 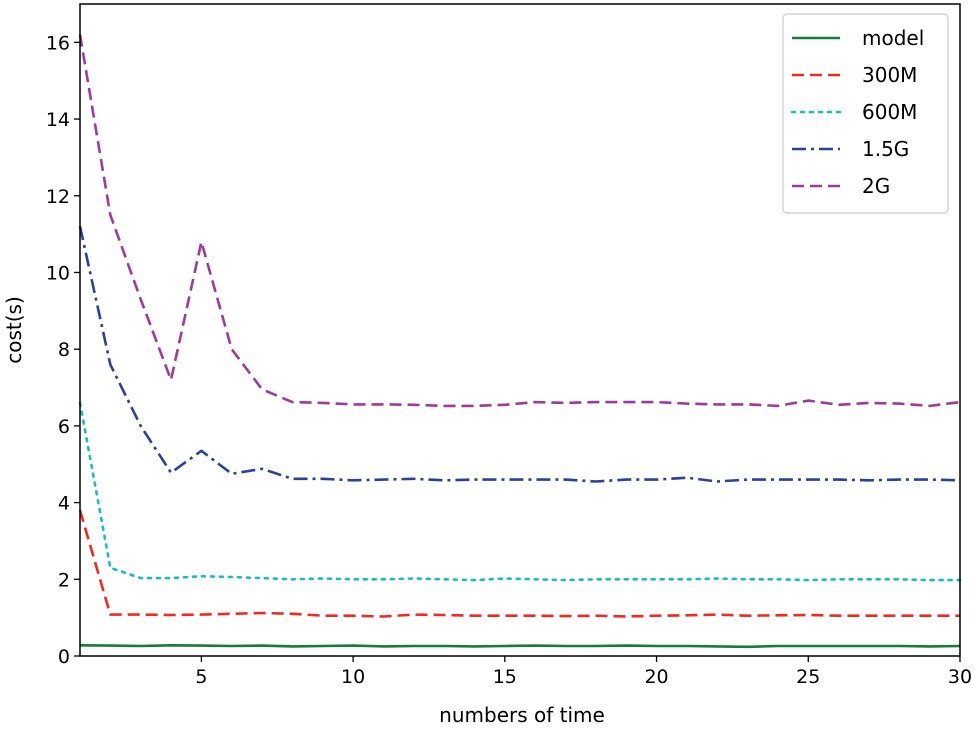 I want to click on x-tick-label: 15, so click(x=505, y=677).